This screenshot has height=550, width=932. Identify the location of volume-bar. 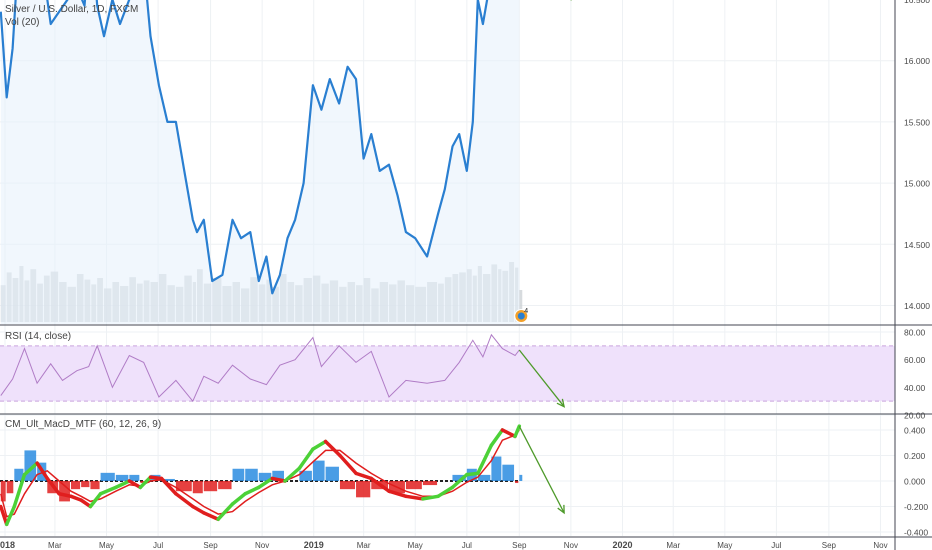
(521, 306).